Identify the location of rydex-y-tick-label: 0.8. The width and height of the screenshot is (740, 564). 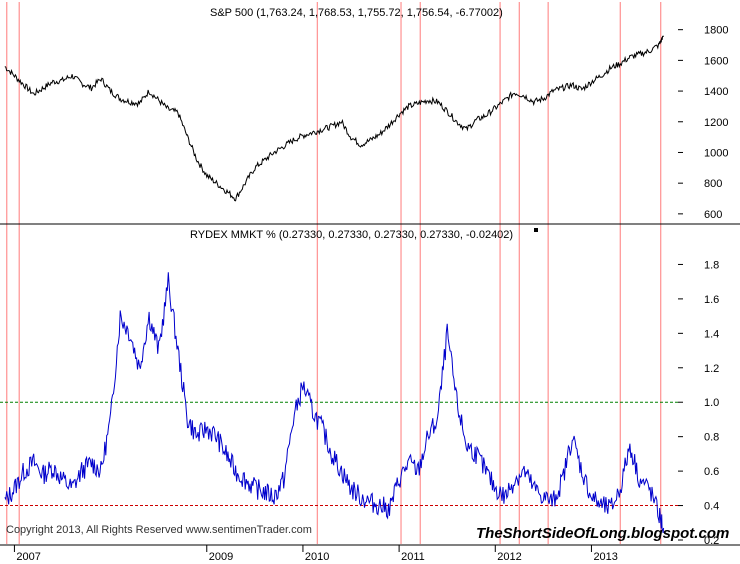
(711, 438).